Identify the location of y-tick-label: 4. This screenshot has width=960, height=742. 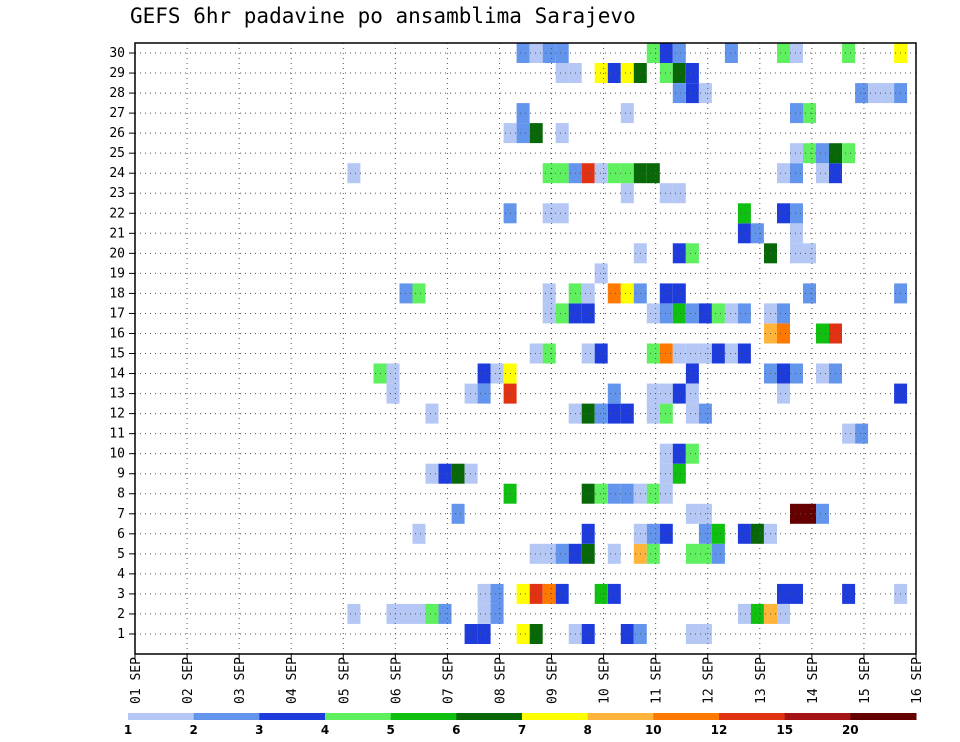
(121, 574).